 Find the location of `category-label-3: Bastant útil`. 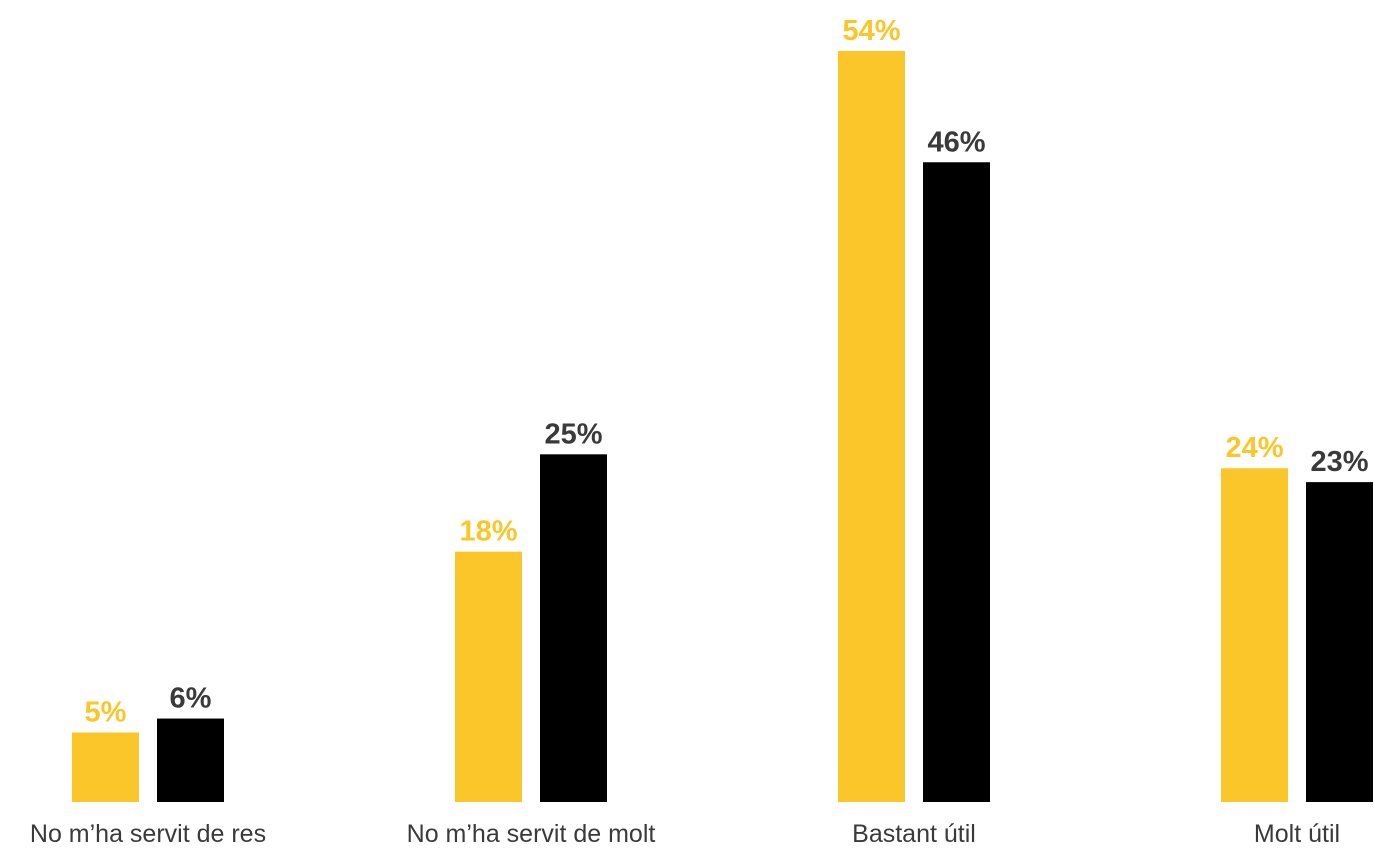

category-label-3: Bastant útil is located at coordinates (914, 834).